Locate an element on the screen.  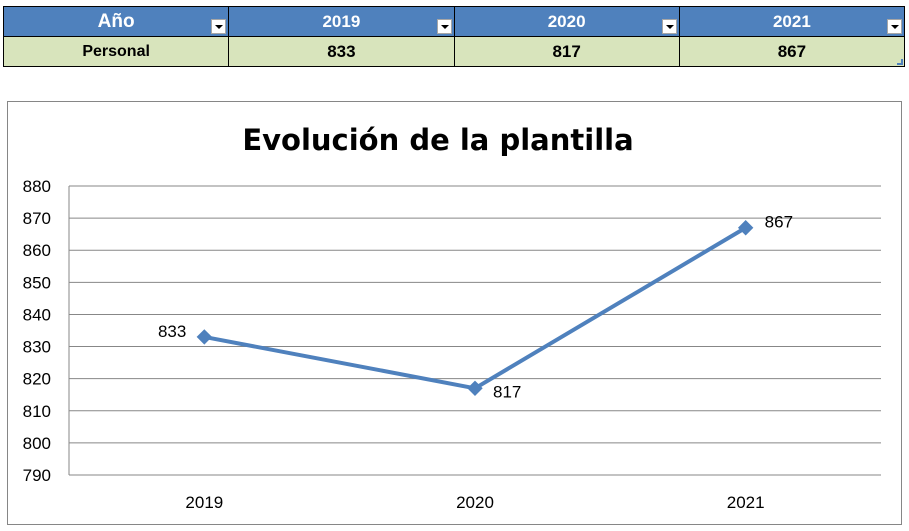
x-axis-ticks: 2019 2020 2021 is located at coordinates (474, 502).